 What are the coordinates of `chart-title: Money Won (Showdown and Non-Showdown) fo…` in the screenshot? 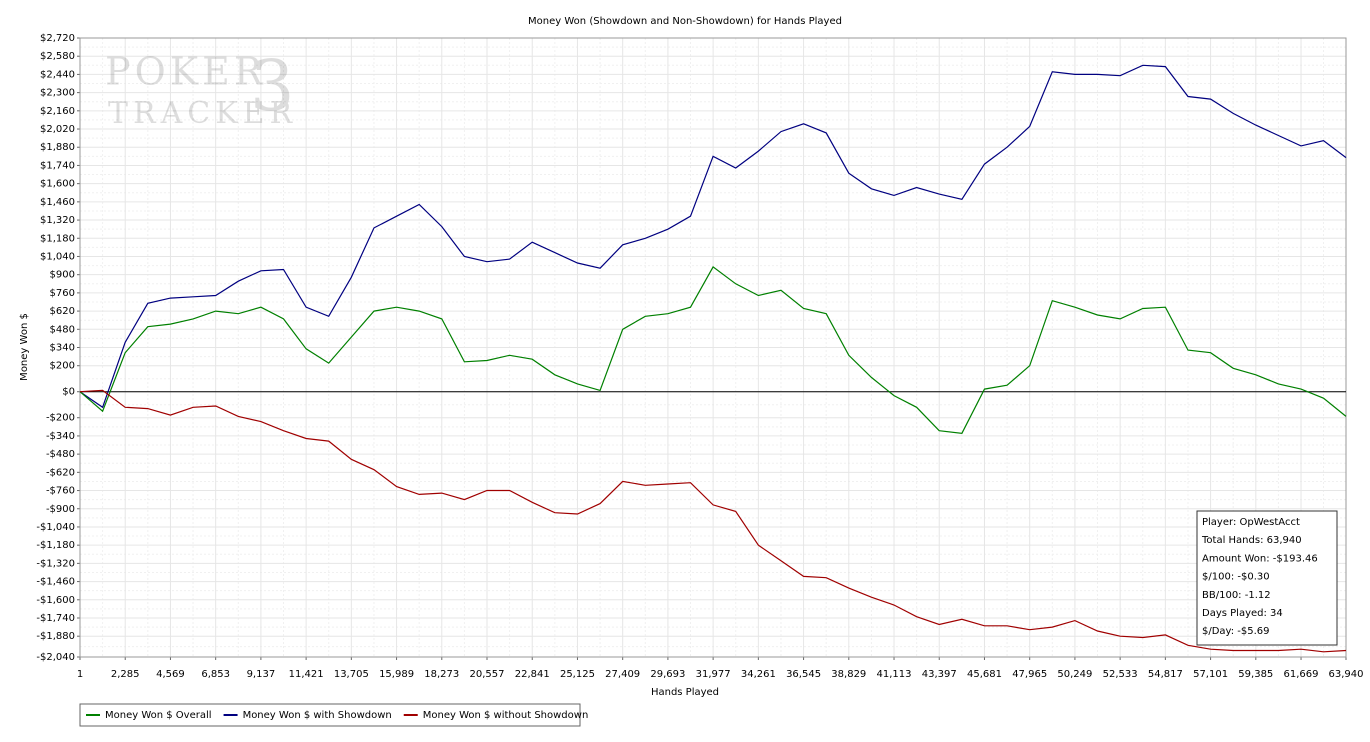 It's located at (685, 21).